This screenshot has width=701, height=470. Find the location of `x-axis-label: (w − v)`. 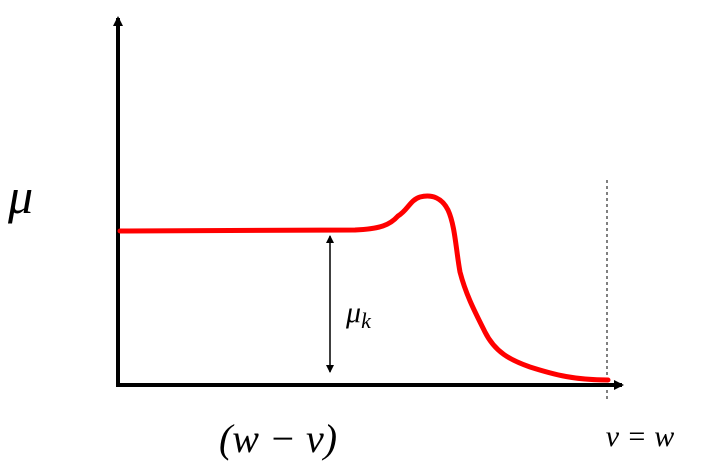

x-axis-label: (w − v) is located at coordinates (278, 438).